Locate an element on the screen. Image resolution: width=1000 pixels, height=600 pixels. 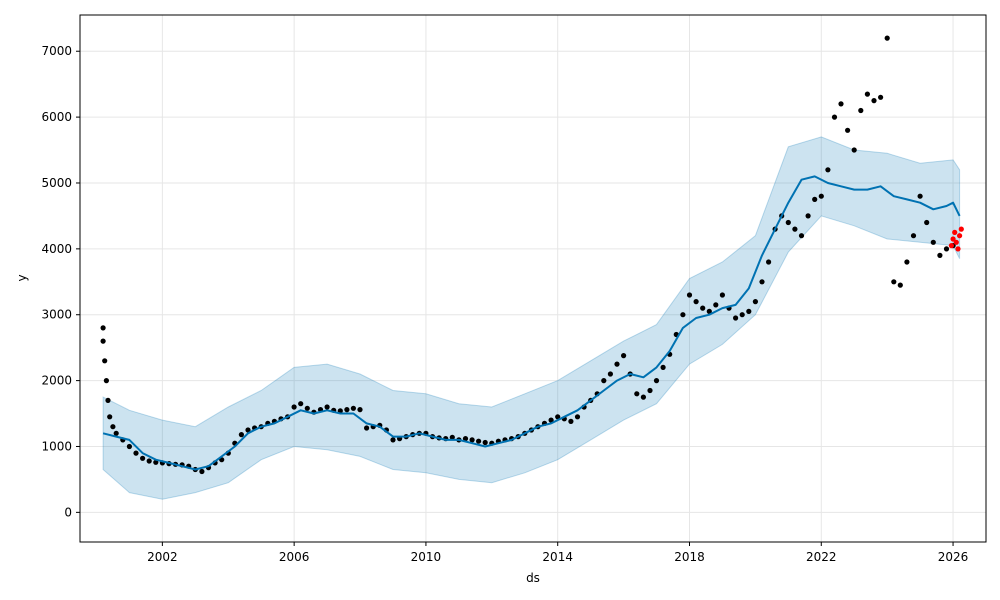
x-tick-label: 2022 is located at coordinates (821, 557).